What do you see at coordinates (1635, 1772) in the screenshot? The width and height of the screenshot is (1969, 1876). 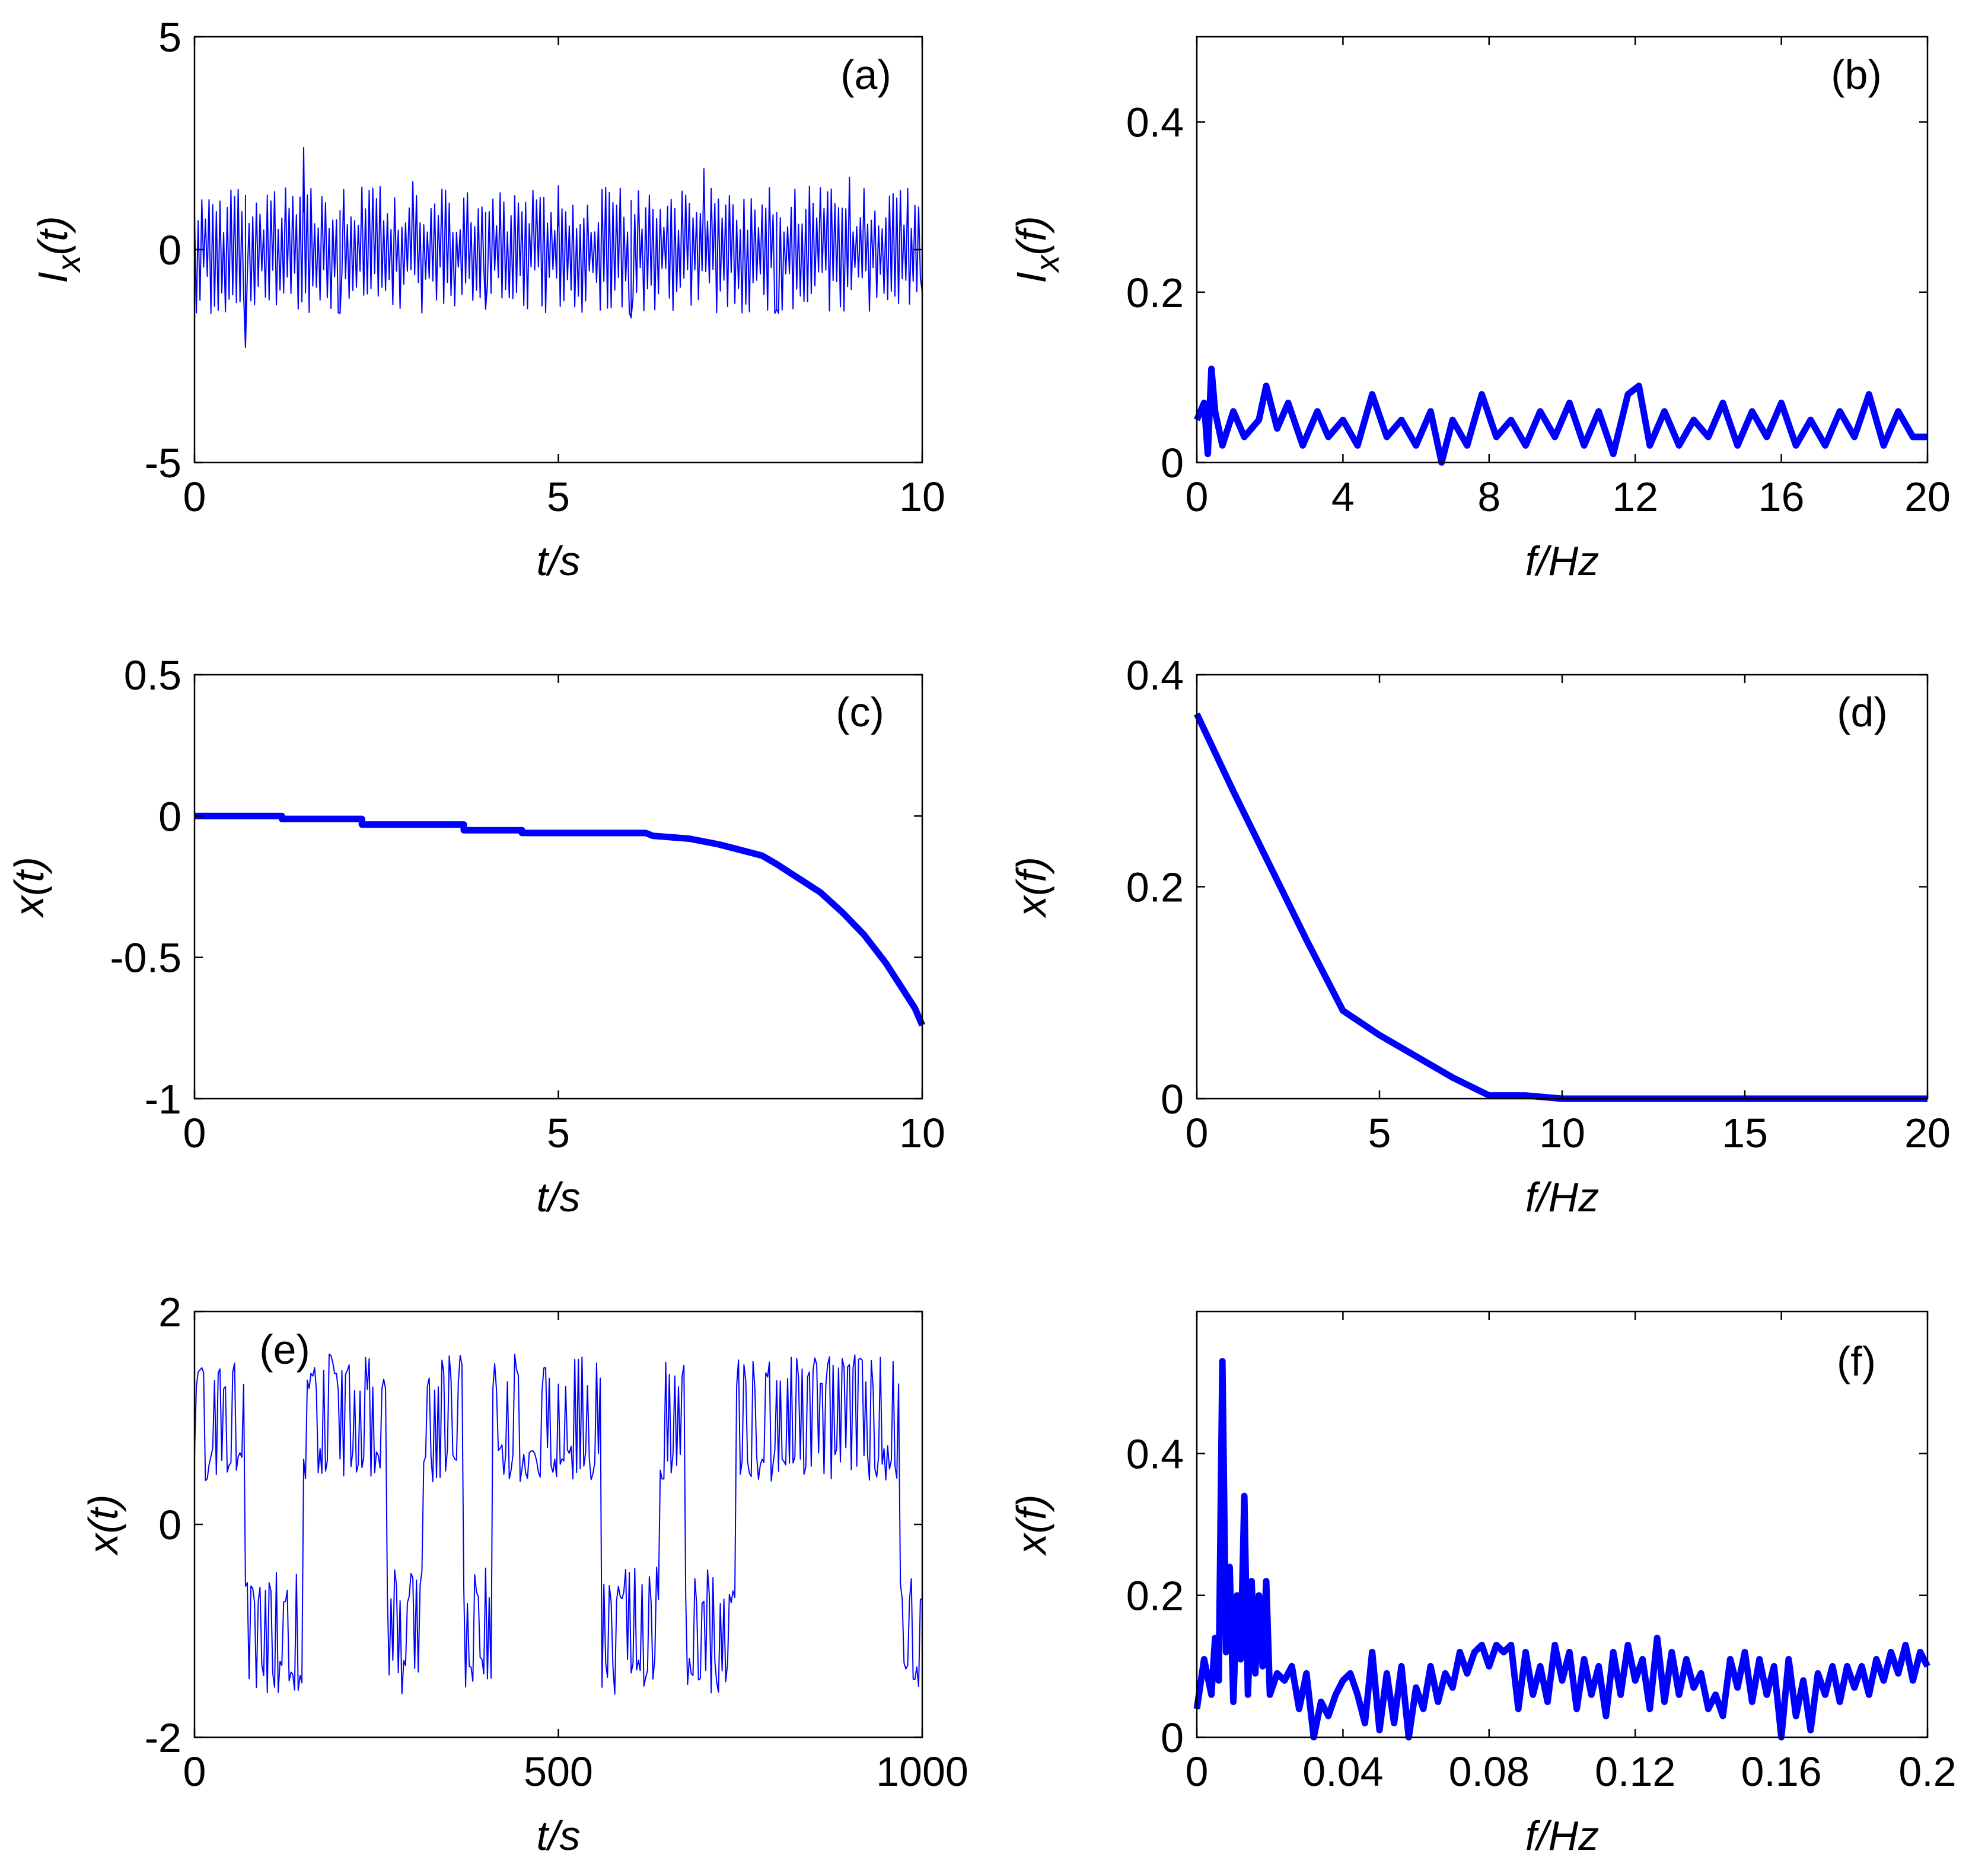 I see `x-tick-label: 0.12` at bounding box center [1635, 1772].